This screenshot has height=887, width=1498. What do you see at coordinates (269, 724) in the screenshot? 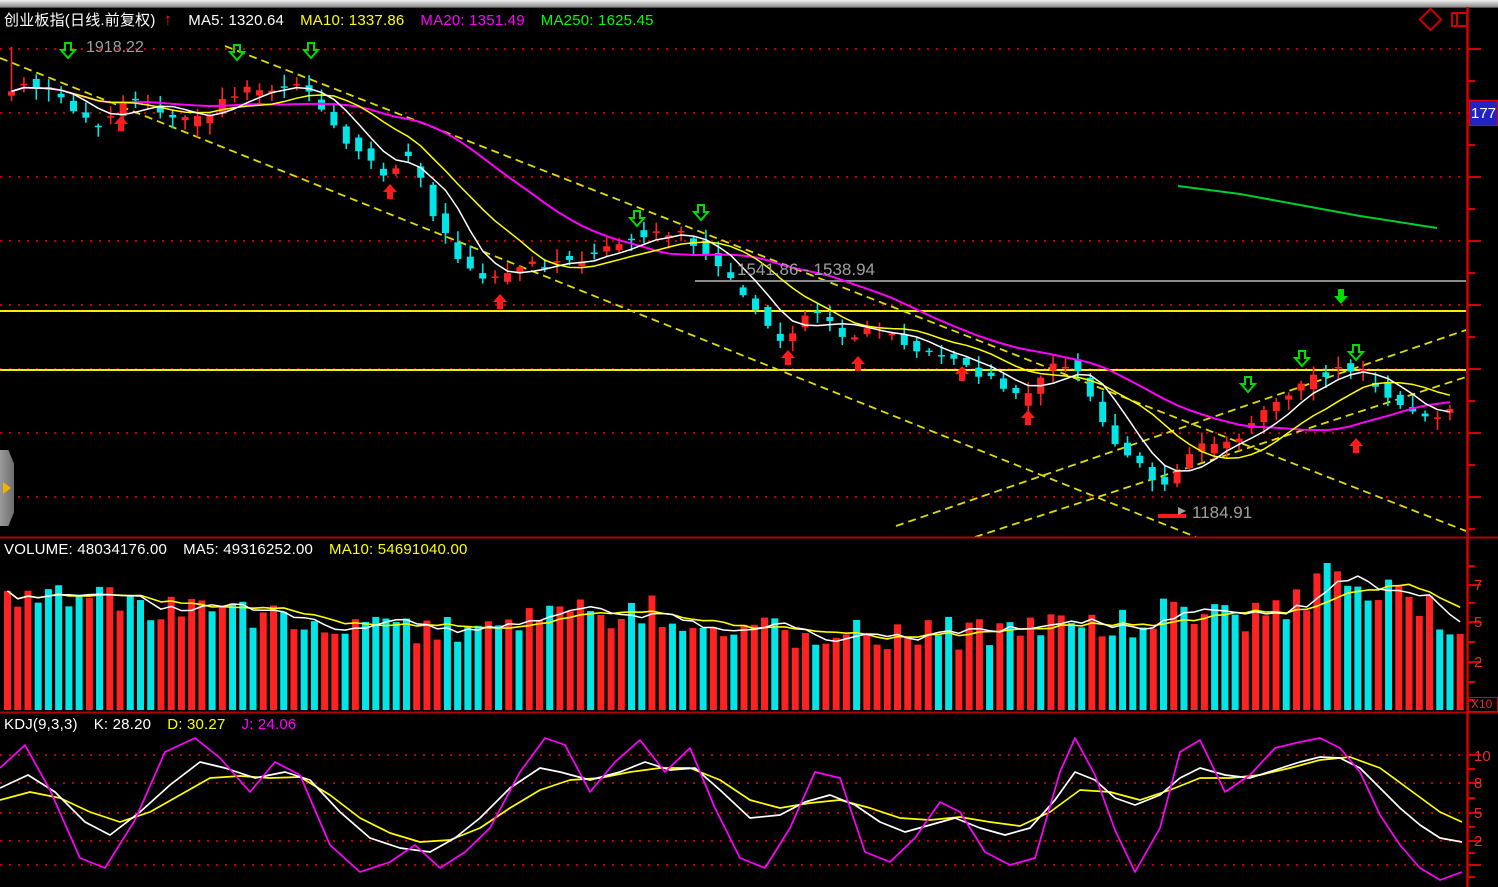
I see `kdj-j-label: J: 24.06` at bounding box center [269, 724].